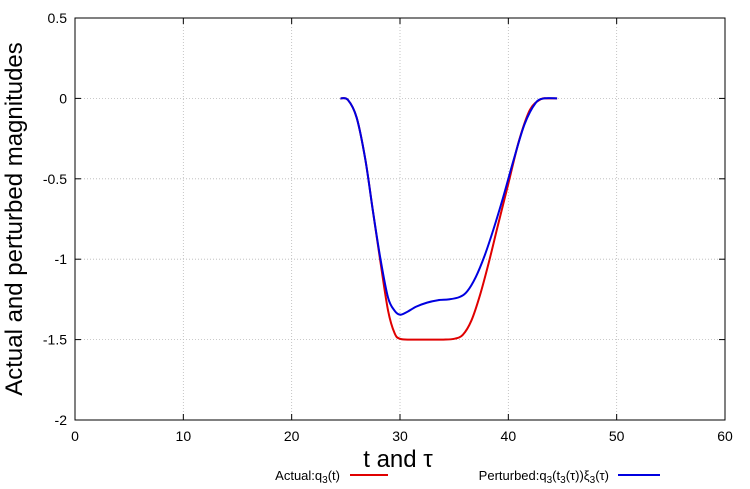 The height and width of the screenshot is (489, 750). I want to click on x-tick-label: 20, so click(292, 436).